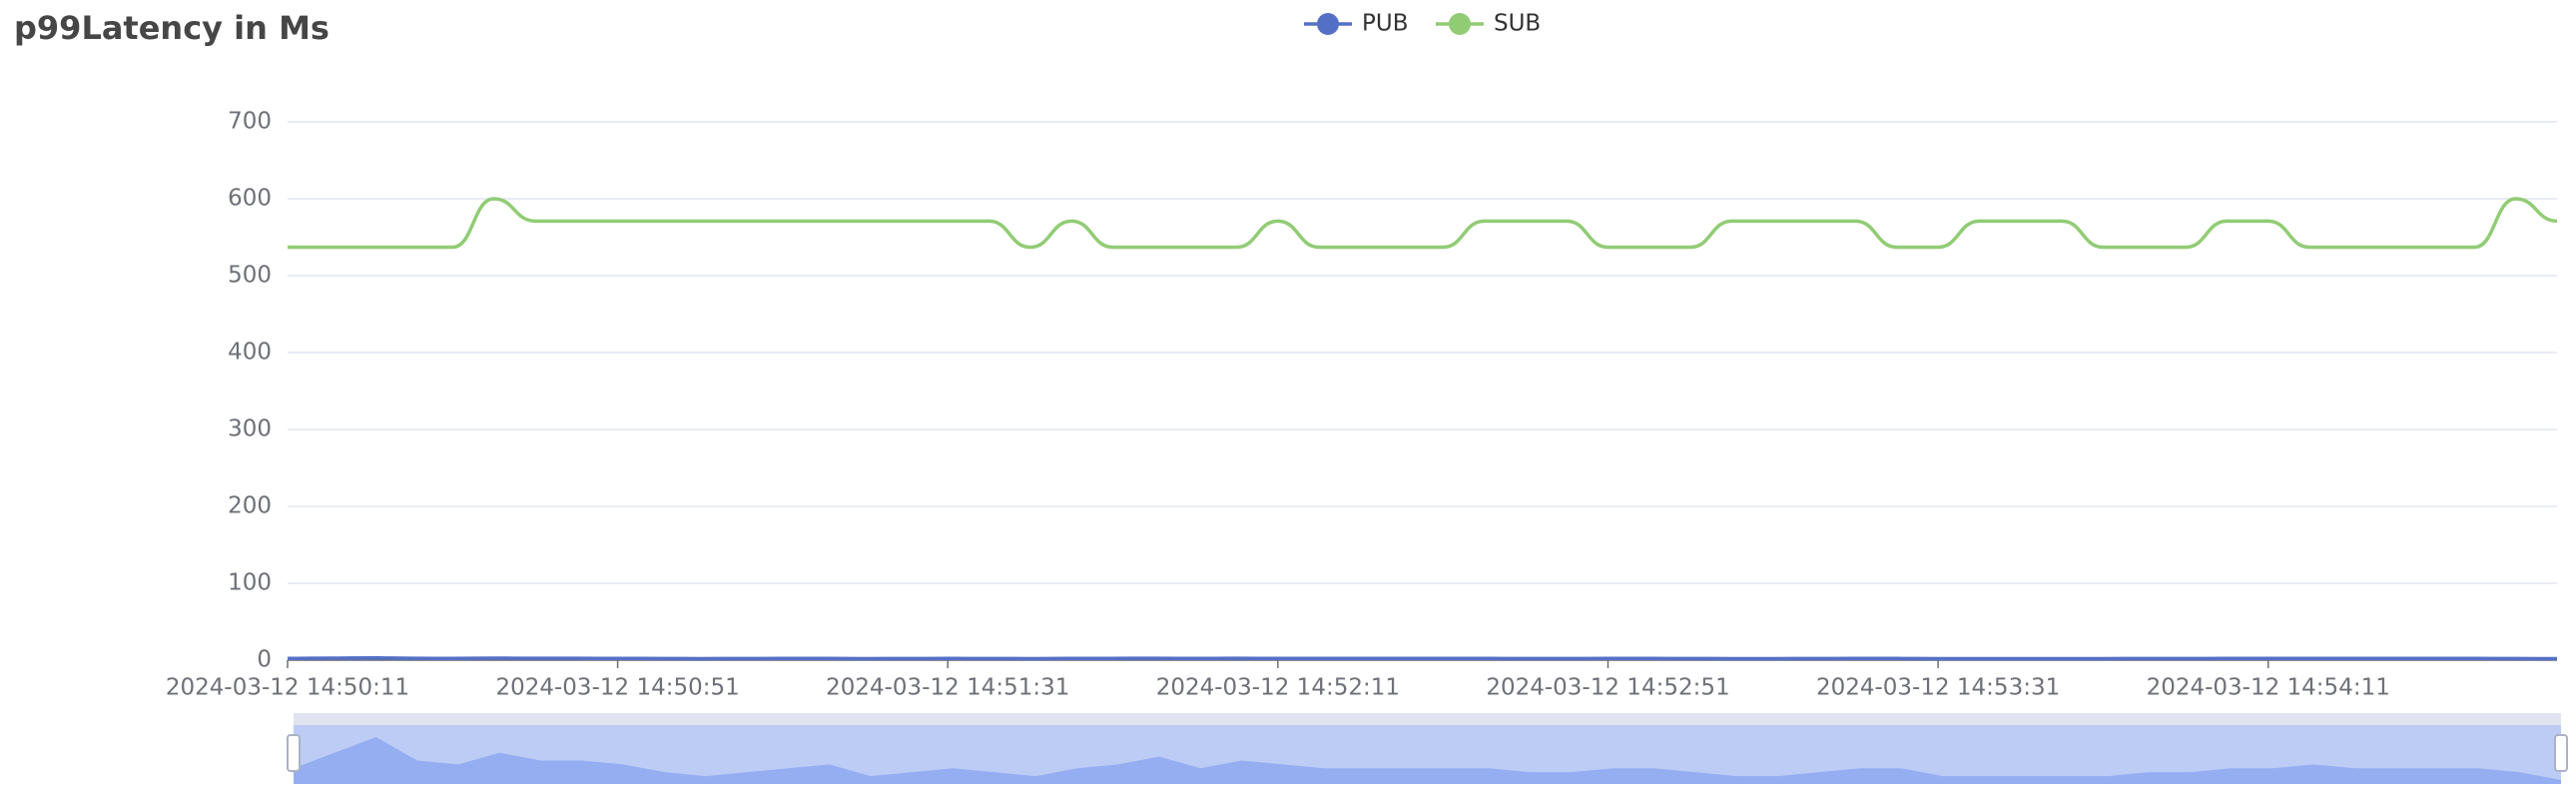 This screenshot has width=2576, height=801. I want to click on zoom-area, so click(1427, 760).